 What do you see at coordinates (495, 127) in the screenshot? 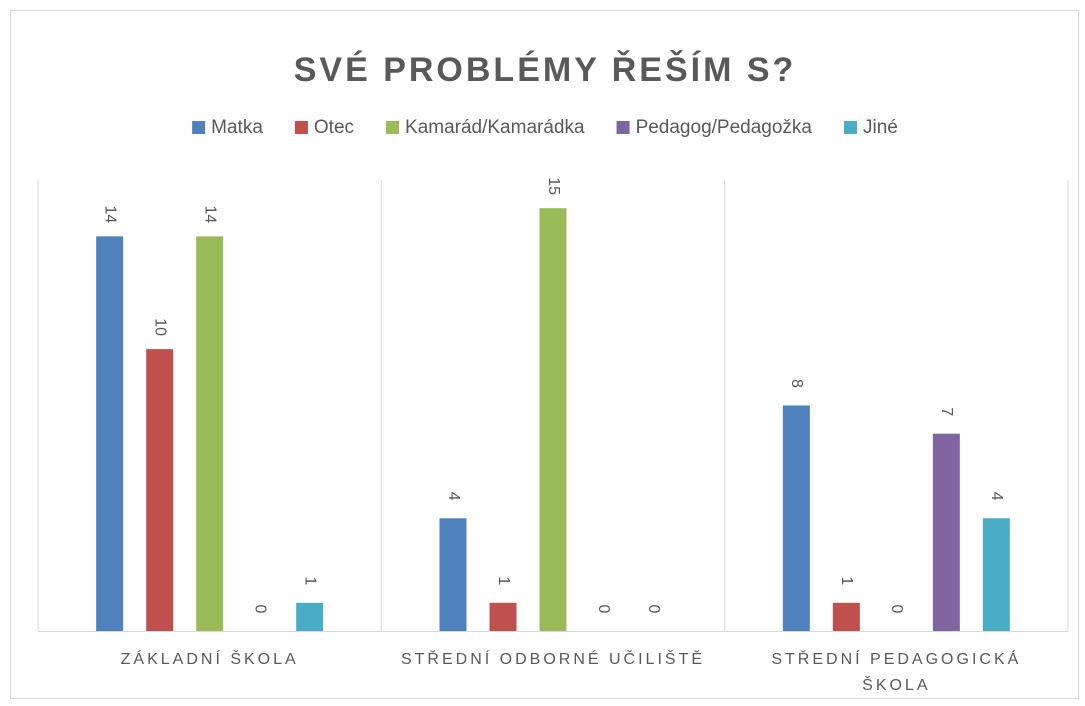
I see `legend-label: Kamarád/Kamarádka` at bounding box center [495, 127].